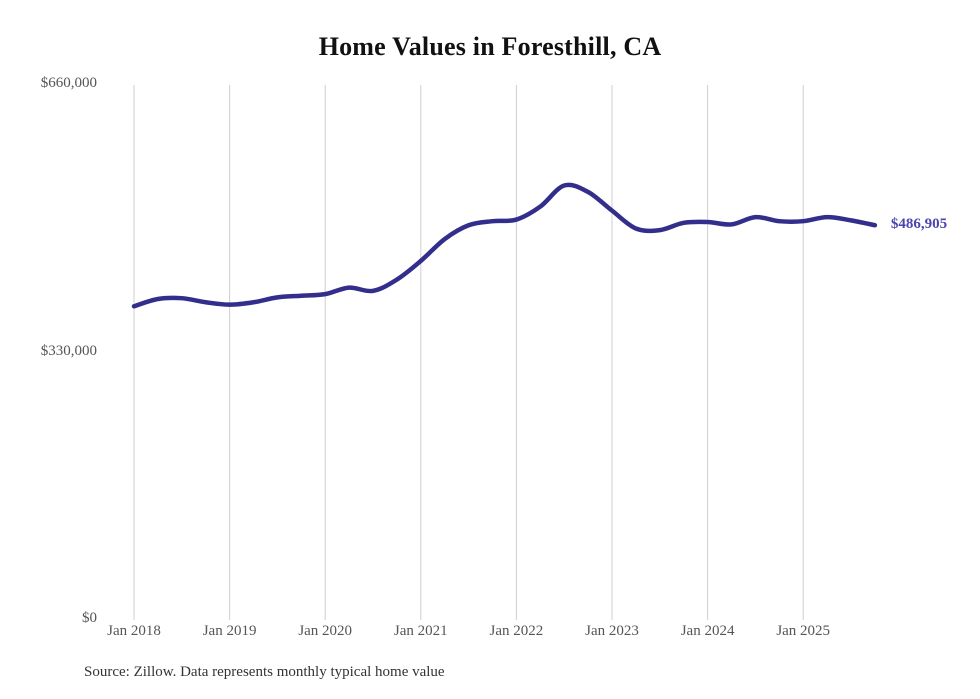  I want to click on home-value-line-series, so click(504, 245).